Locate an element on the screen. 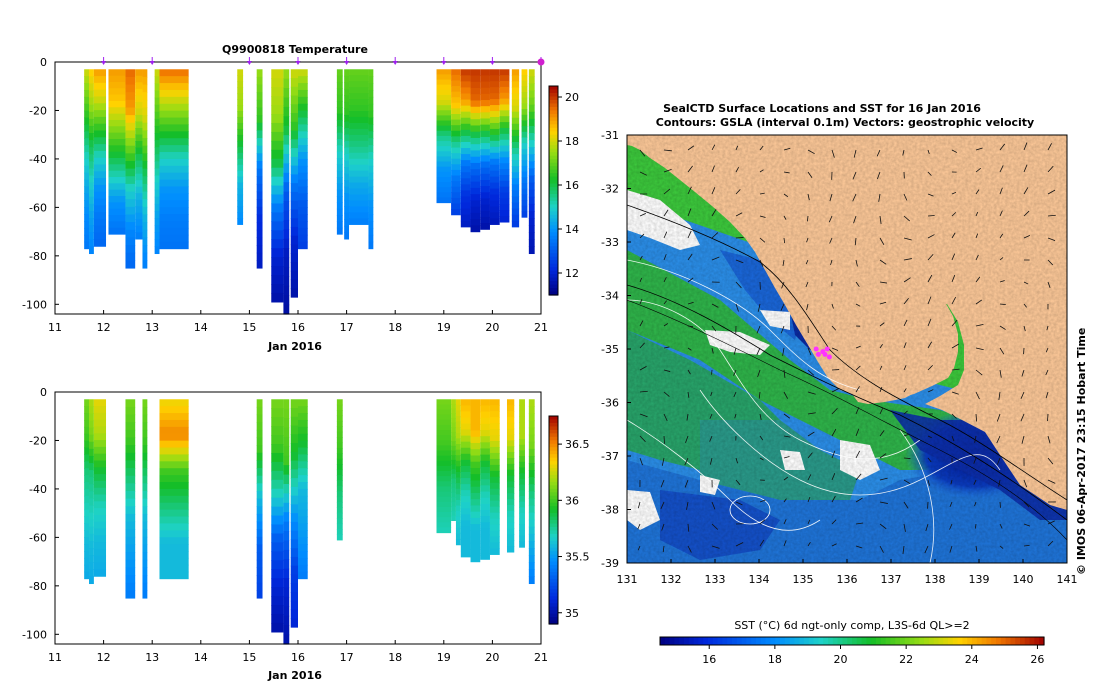 This screenshot has width=1099, height=700. sst-colorbar-frame is located at coordinates (852, 641).